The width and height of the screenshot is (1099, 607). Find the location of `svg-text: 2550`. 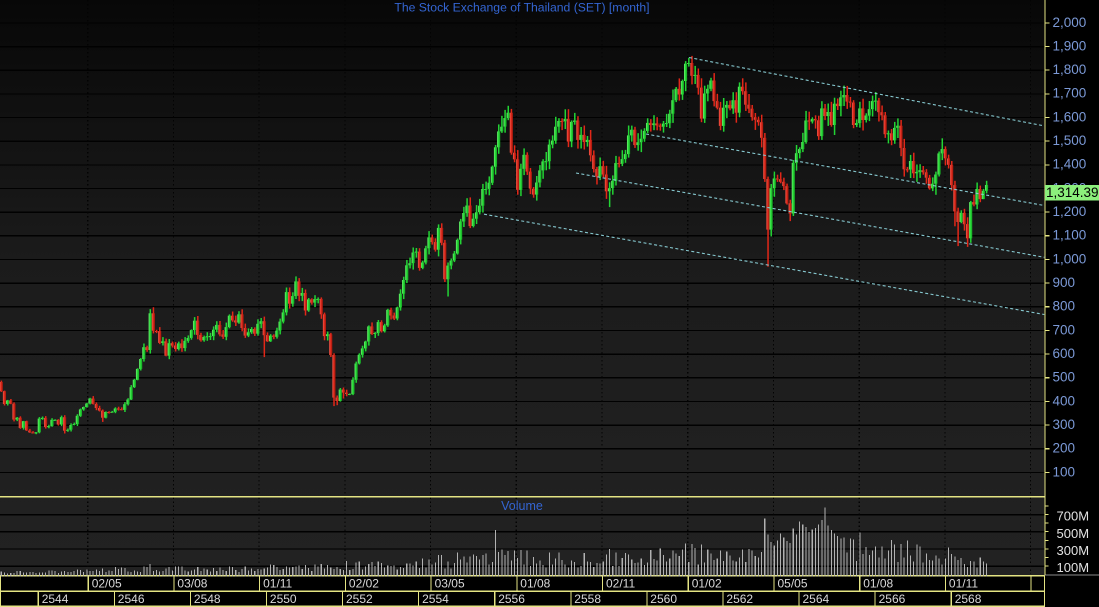

svg-text: 2550 is located at coordinates (283, 599).